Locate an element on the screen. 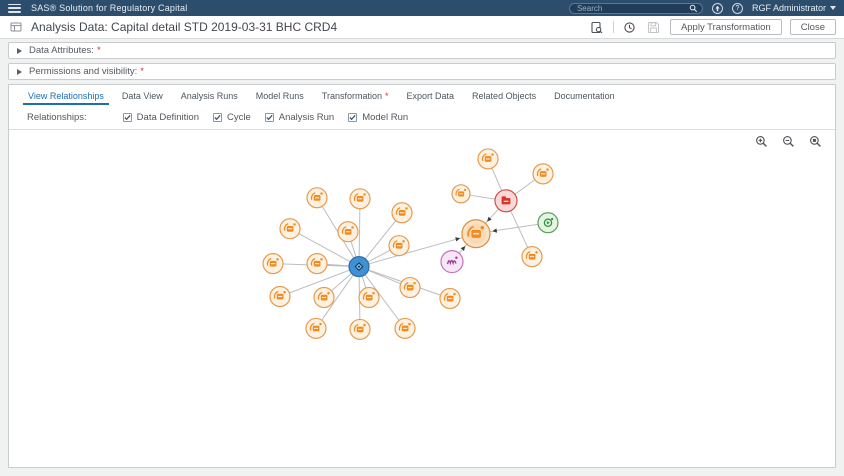  filter-divider is located at coordinates (422, 129).